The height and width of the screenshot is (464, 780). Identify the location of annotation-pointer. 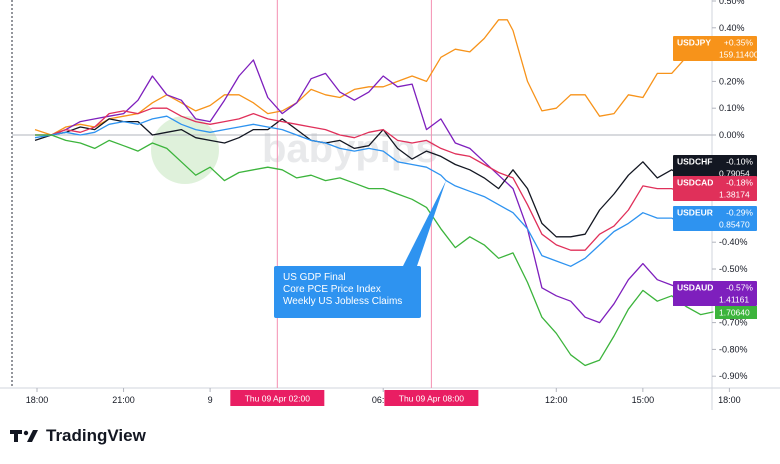
(425, 223).